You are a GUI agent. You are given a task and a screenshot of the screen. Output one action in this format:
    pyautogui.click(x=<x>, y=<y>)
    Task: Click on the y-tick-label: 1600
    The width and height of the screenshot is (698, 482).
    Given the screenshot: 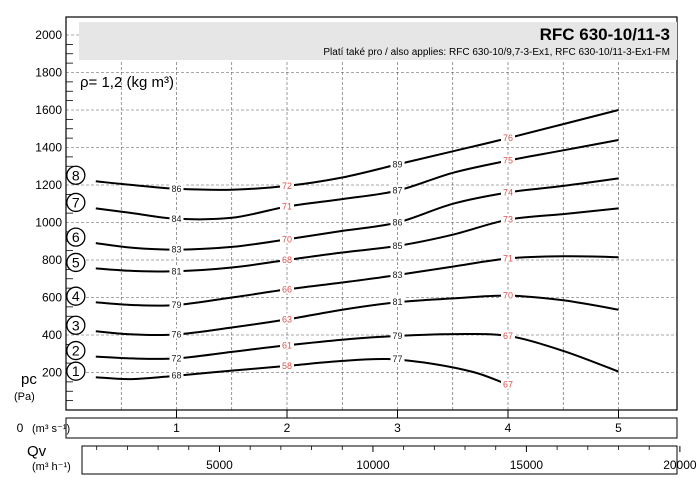 What is the action you would take?
    pyautogui.click(x=48, y=110)
    